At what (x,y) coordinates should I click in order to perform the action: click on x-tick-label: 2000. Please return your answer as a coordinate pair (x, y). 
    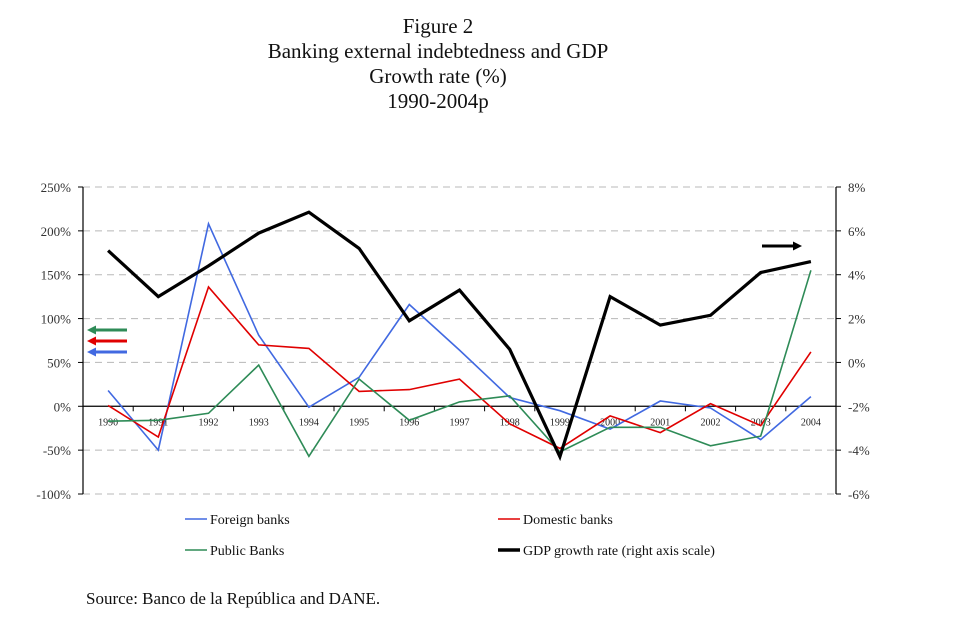
    Looking at the image, I should click on (610, 422).